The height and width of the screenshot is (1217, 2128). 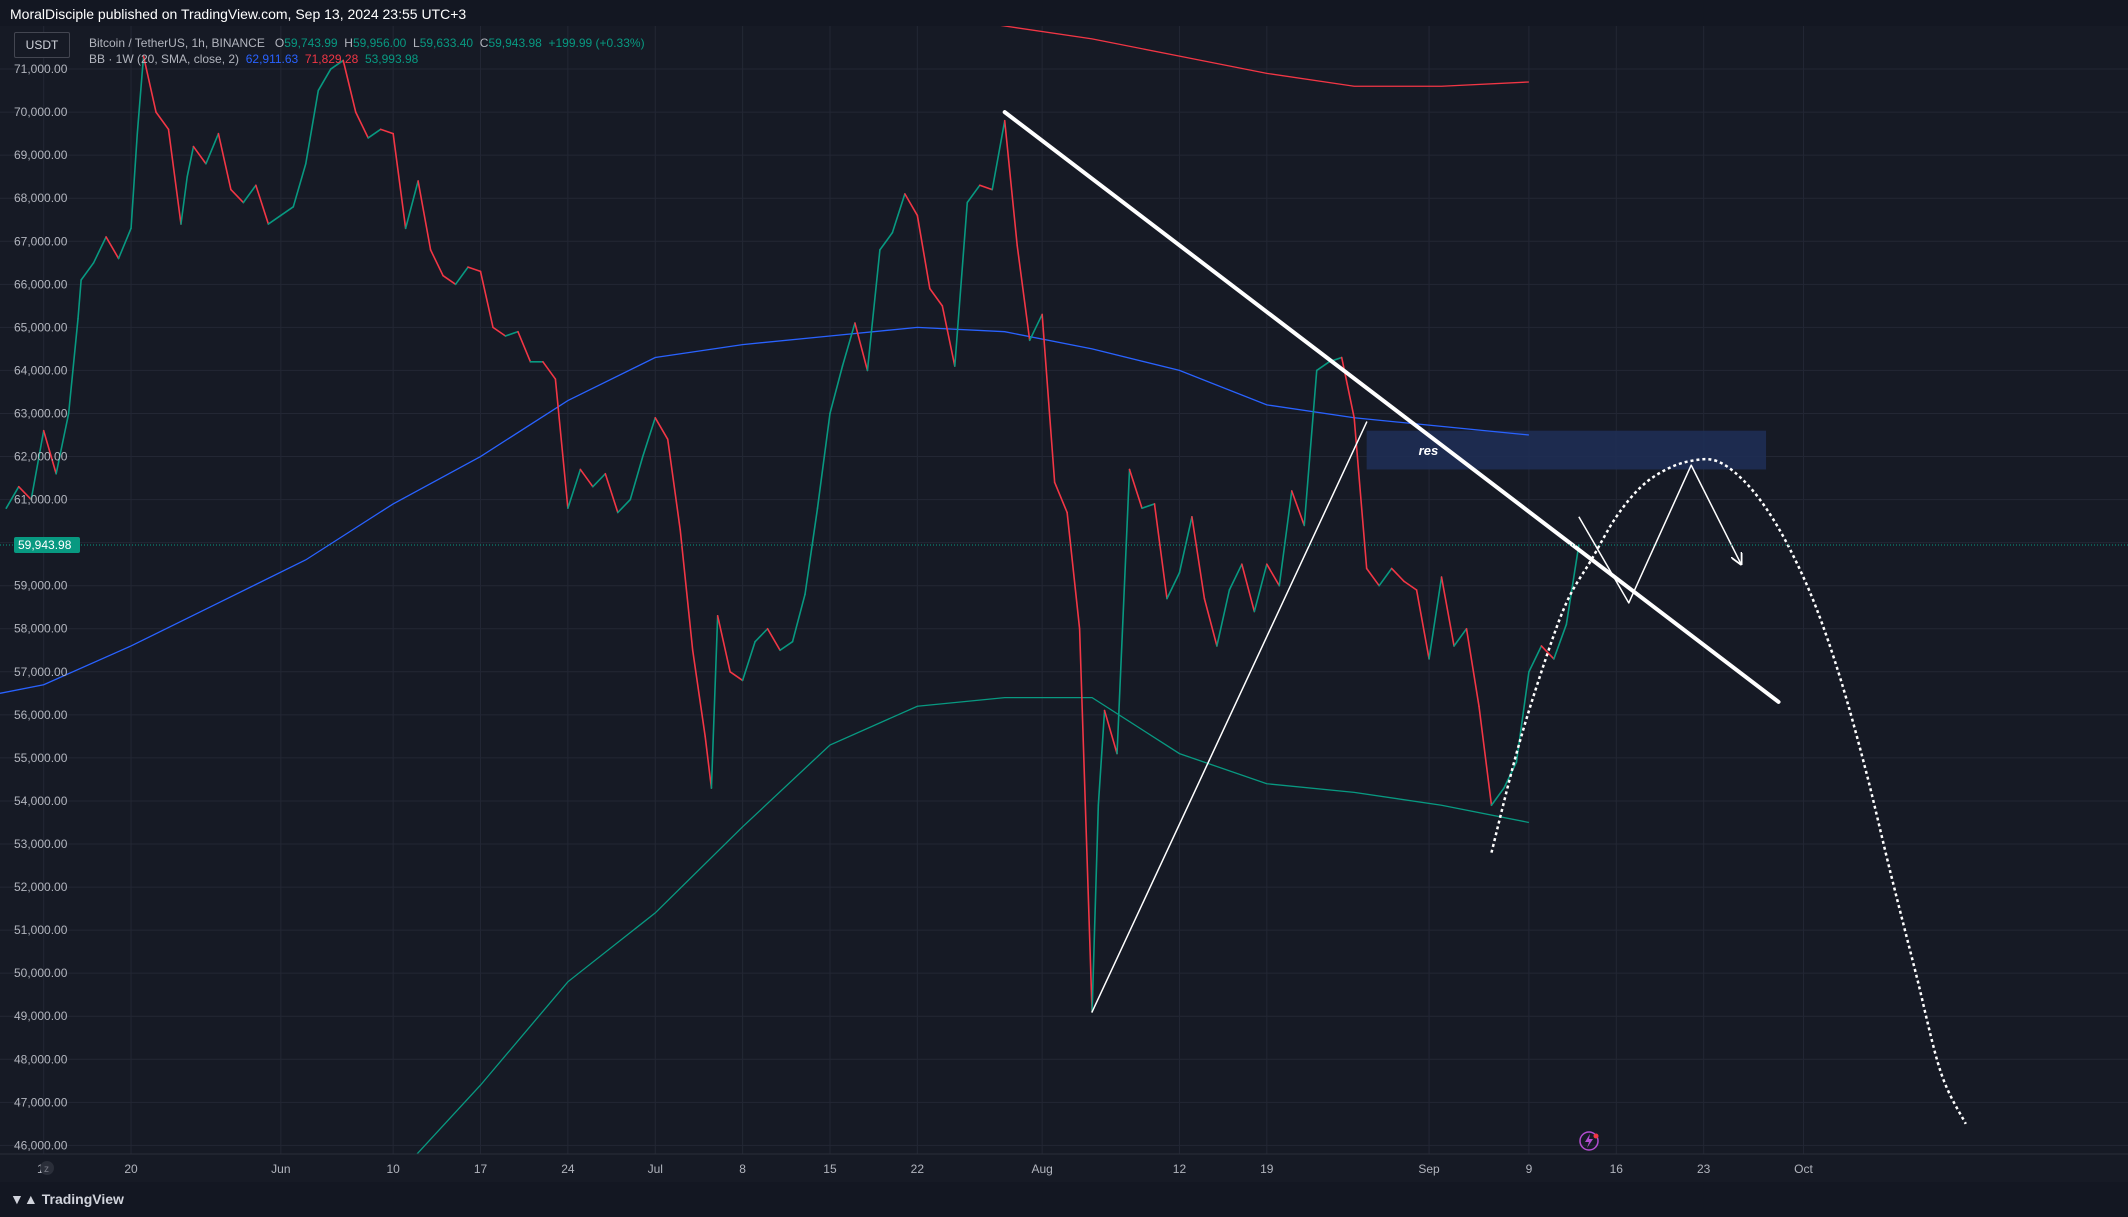 I want to click on y-tick-label: 53,000.00, so click(x=41, y=844).